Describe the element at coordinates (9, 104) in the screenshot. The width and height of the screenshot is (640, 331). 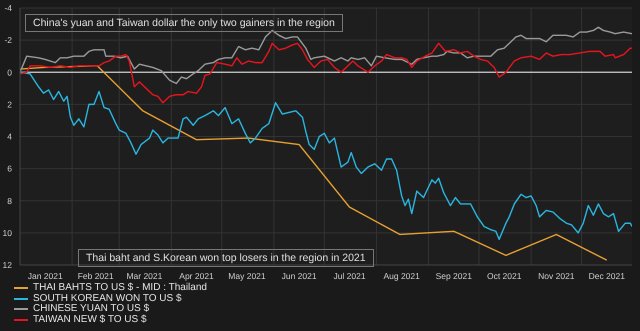
I see `y-tick-label: 2` at that location.